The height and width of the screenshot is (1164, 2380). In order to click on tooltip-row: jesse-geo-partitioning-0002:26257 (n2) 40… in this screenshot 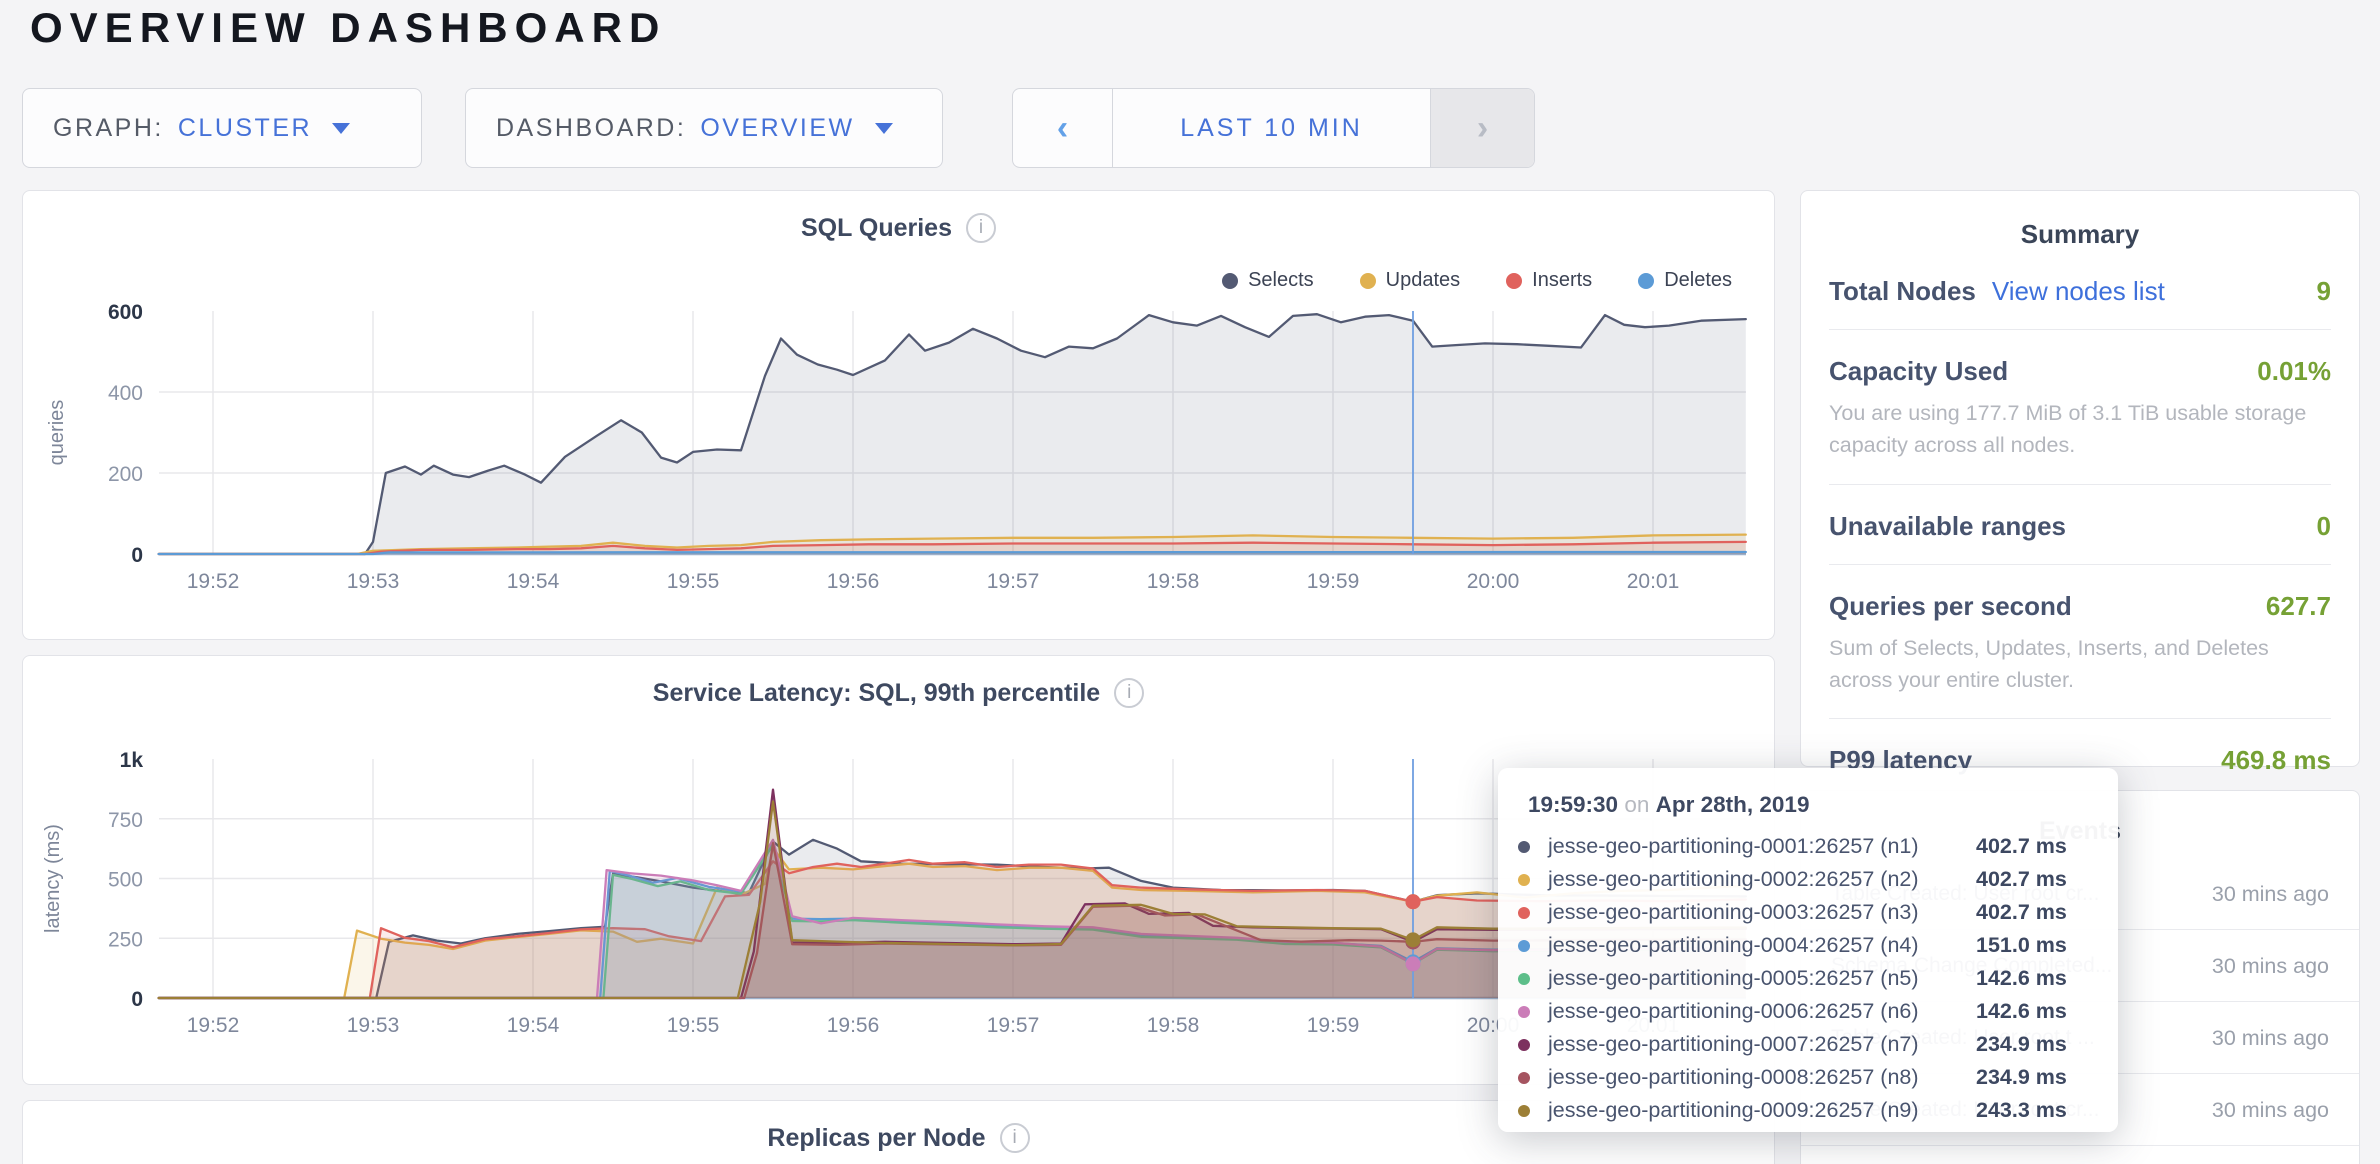, I will do `click(1808, 879)`.